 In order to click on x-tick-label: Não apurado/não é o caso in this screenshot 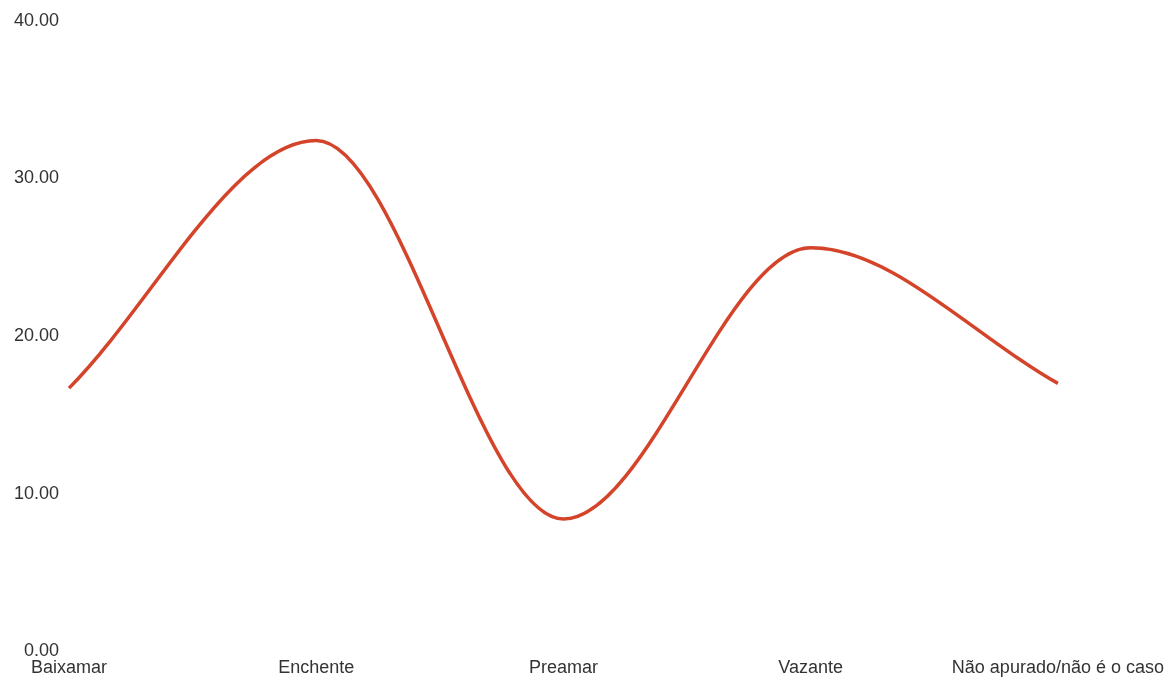, I will do `click(1058, 667)`.